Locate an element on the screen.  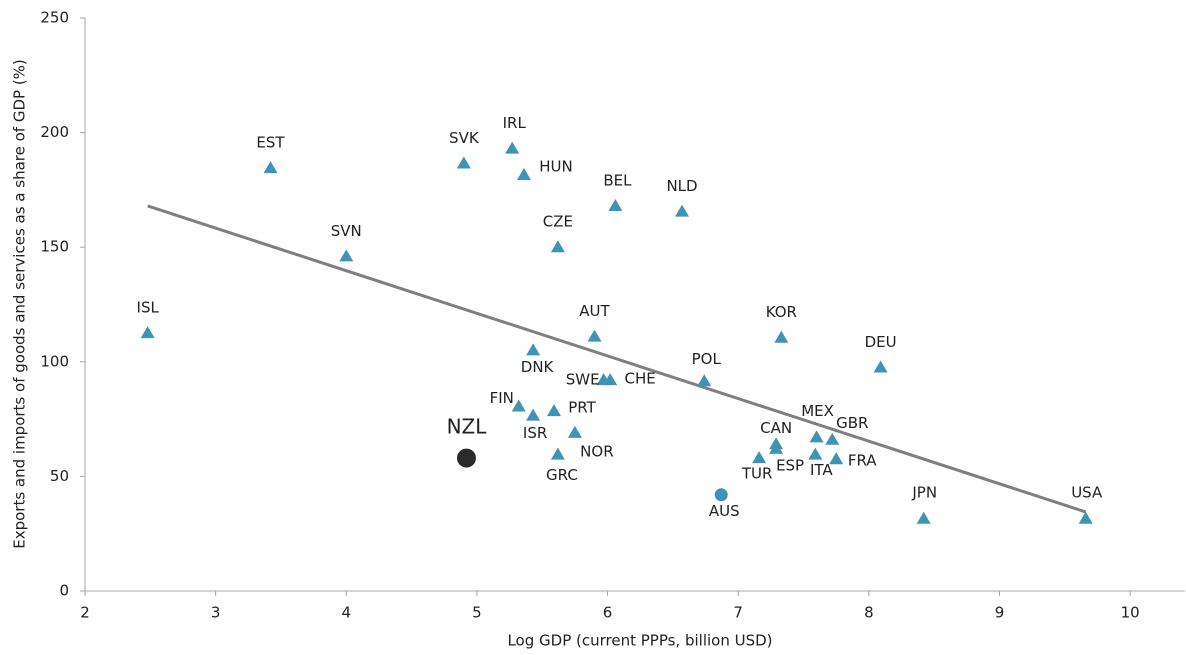
x-tick-label: 8 is located at coordinates (869, 613).